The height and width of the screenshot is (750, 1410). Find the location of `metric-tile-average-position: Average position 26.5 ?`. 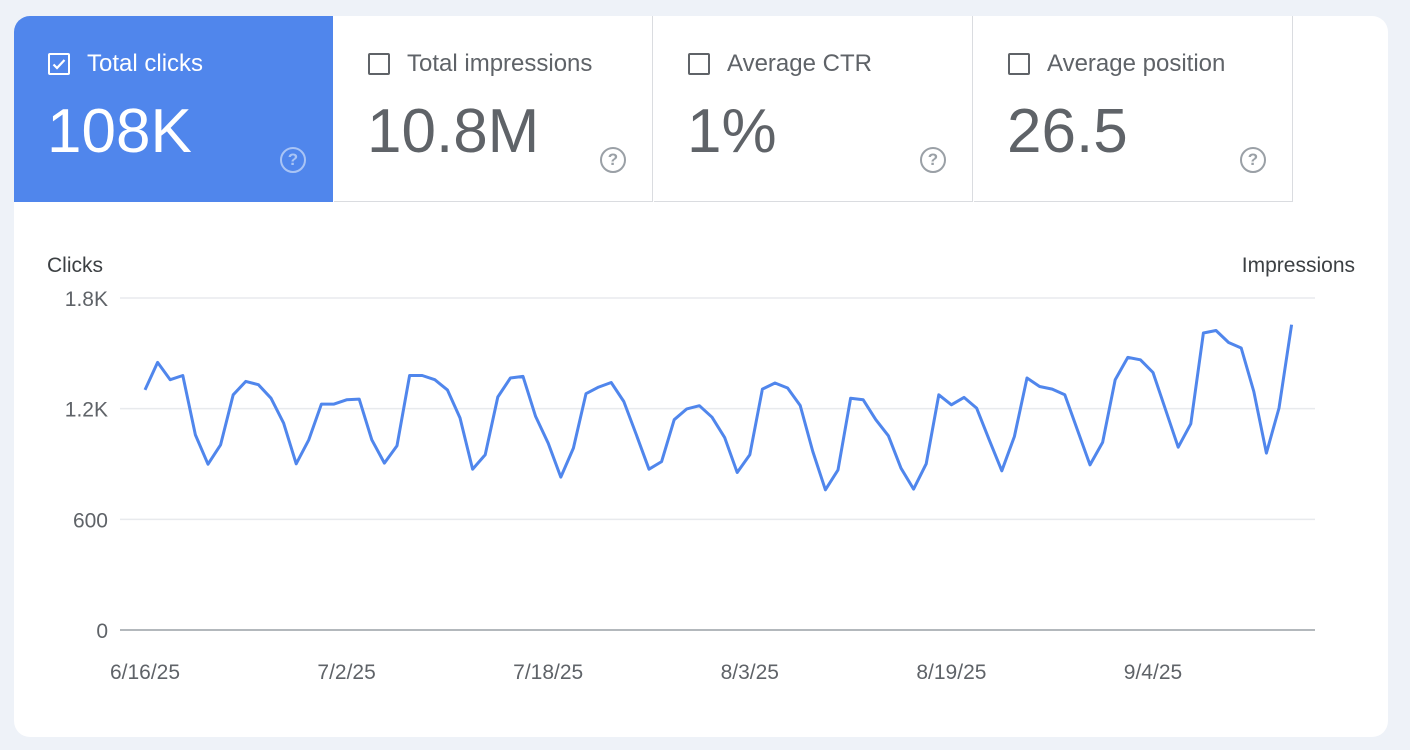

metric-tile-average-position: Average position 26.5 ? is located at coordinates (1133, 109).